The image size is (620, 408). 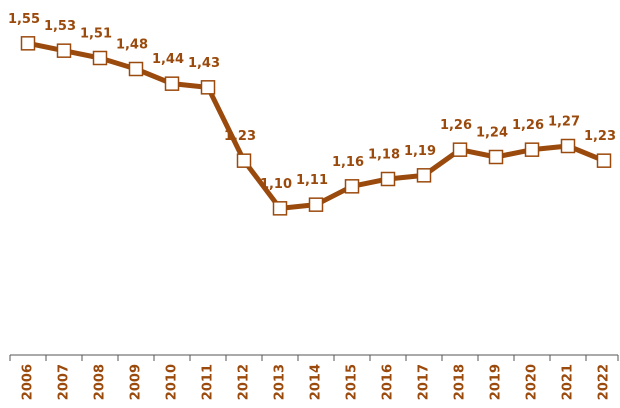 What do you see at coordinates (132, 45) in the screenshot?
I see `value-label: 1,48` at bounding box center [132, 45].